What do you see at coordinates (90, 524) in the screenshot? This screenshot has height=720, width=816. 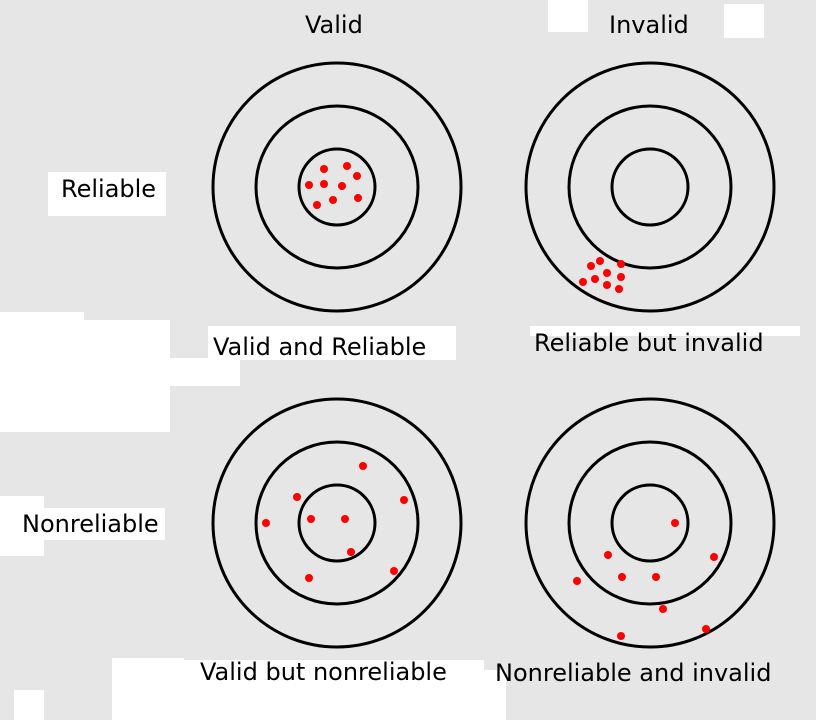 I see `row-label-nonreliable: Nonreliable` at bounding box center [90, 524].